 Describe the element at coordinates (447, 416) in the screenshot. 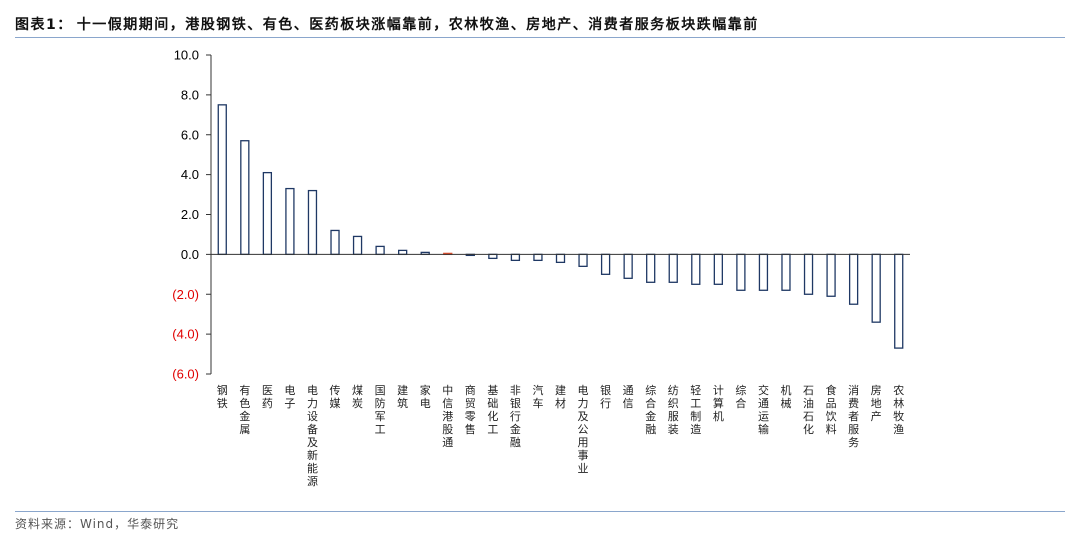

I see `category-label: 中信港股通` at that location.